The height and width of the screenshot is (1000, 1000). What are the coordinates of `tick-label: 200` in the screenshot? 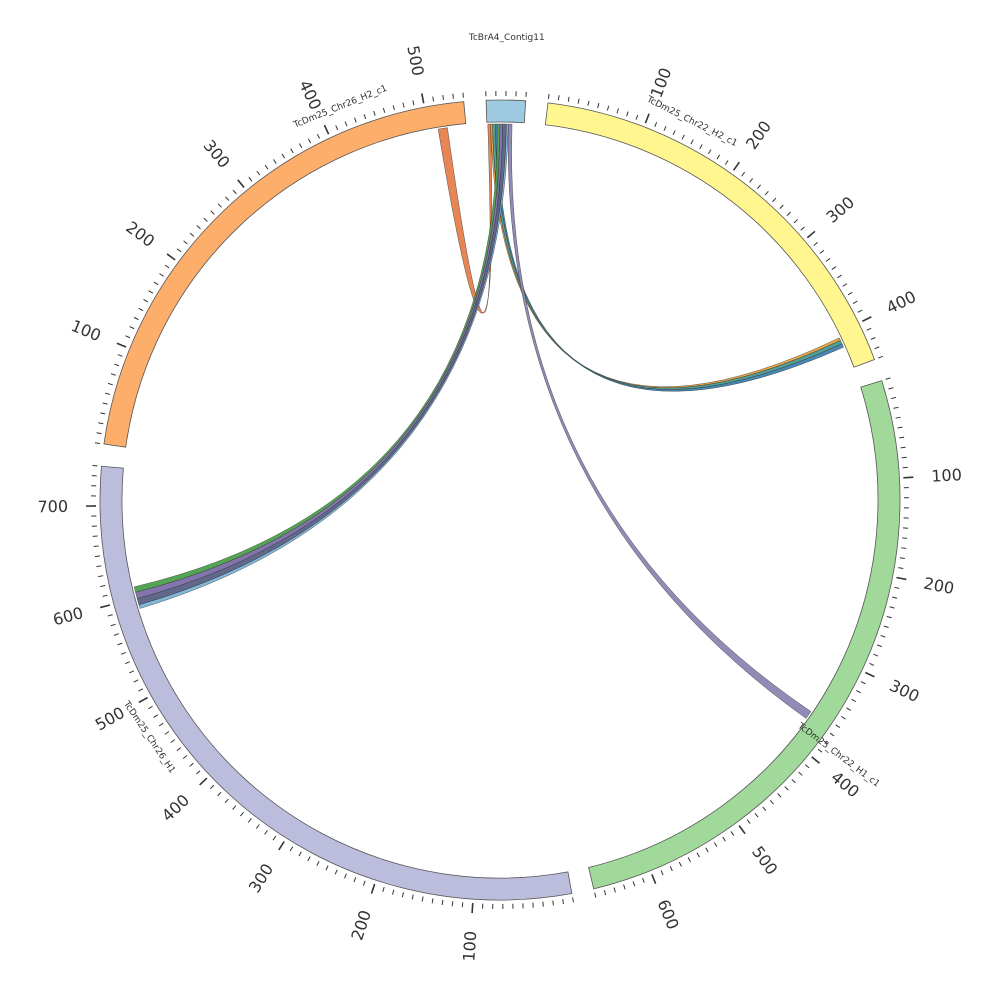 It's located at (361, 925).